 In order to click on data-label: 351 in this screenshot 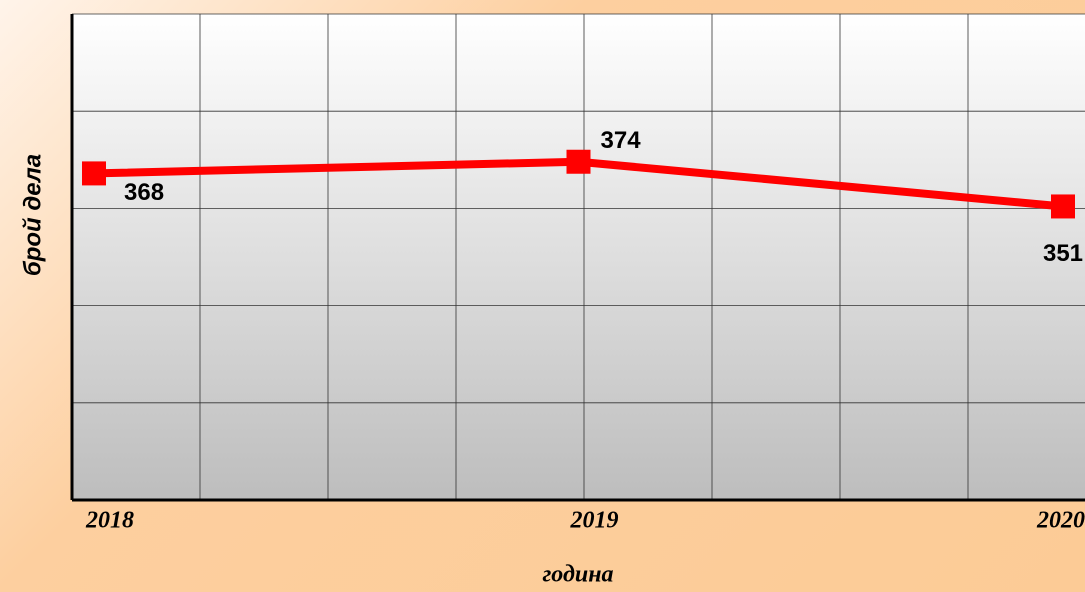, I will do `click(1063, 253)`.